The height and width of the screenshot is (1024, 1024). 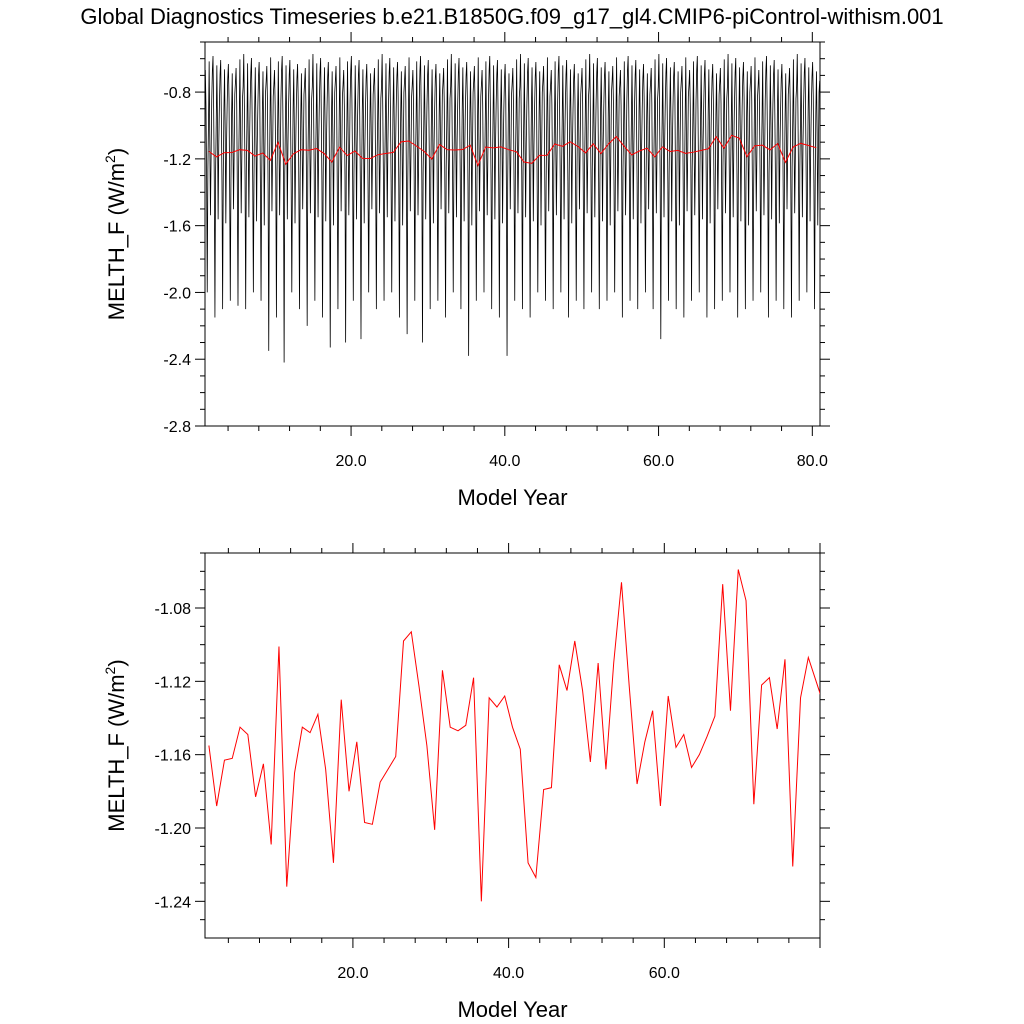 What do you see at coordinates (173, 902) in the screenshot?
I see `y-tick-label: -1.24` at bounding box center [173, 902].